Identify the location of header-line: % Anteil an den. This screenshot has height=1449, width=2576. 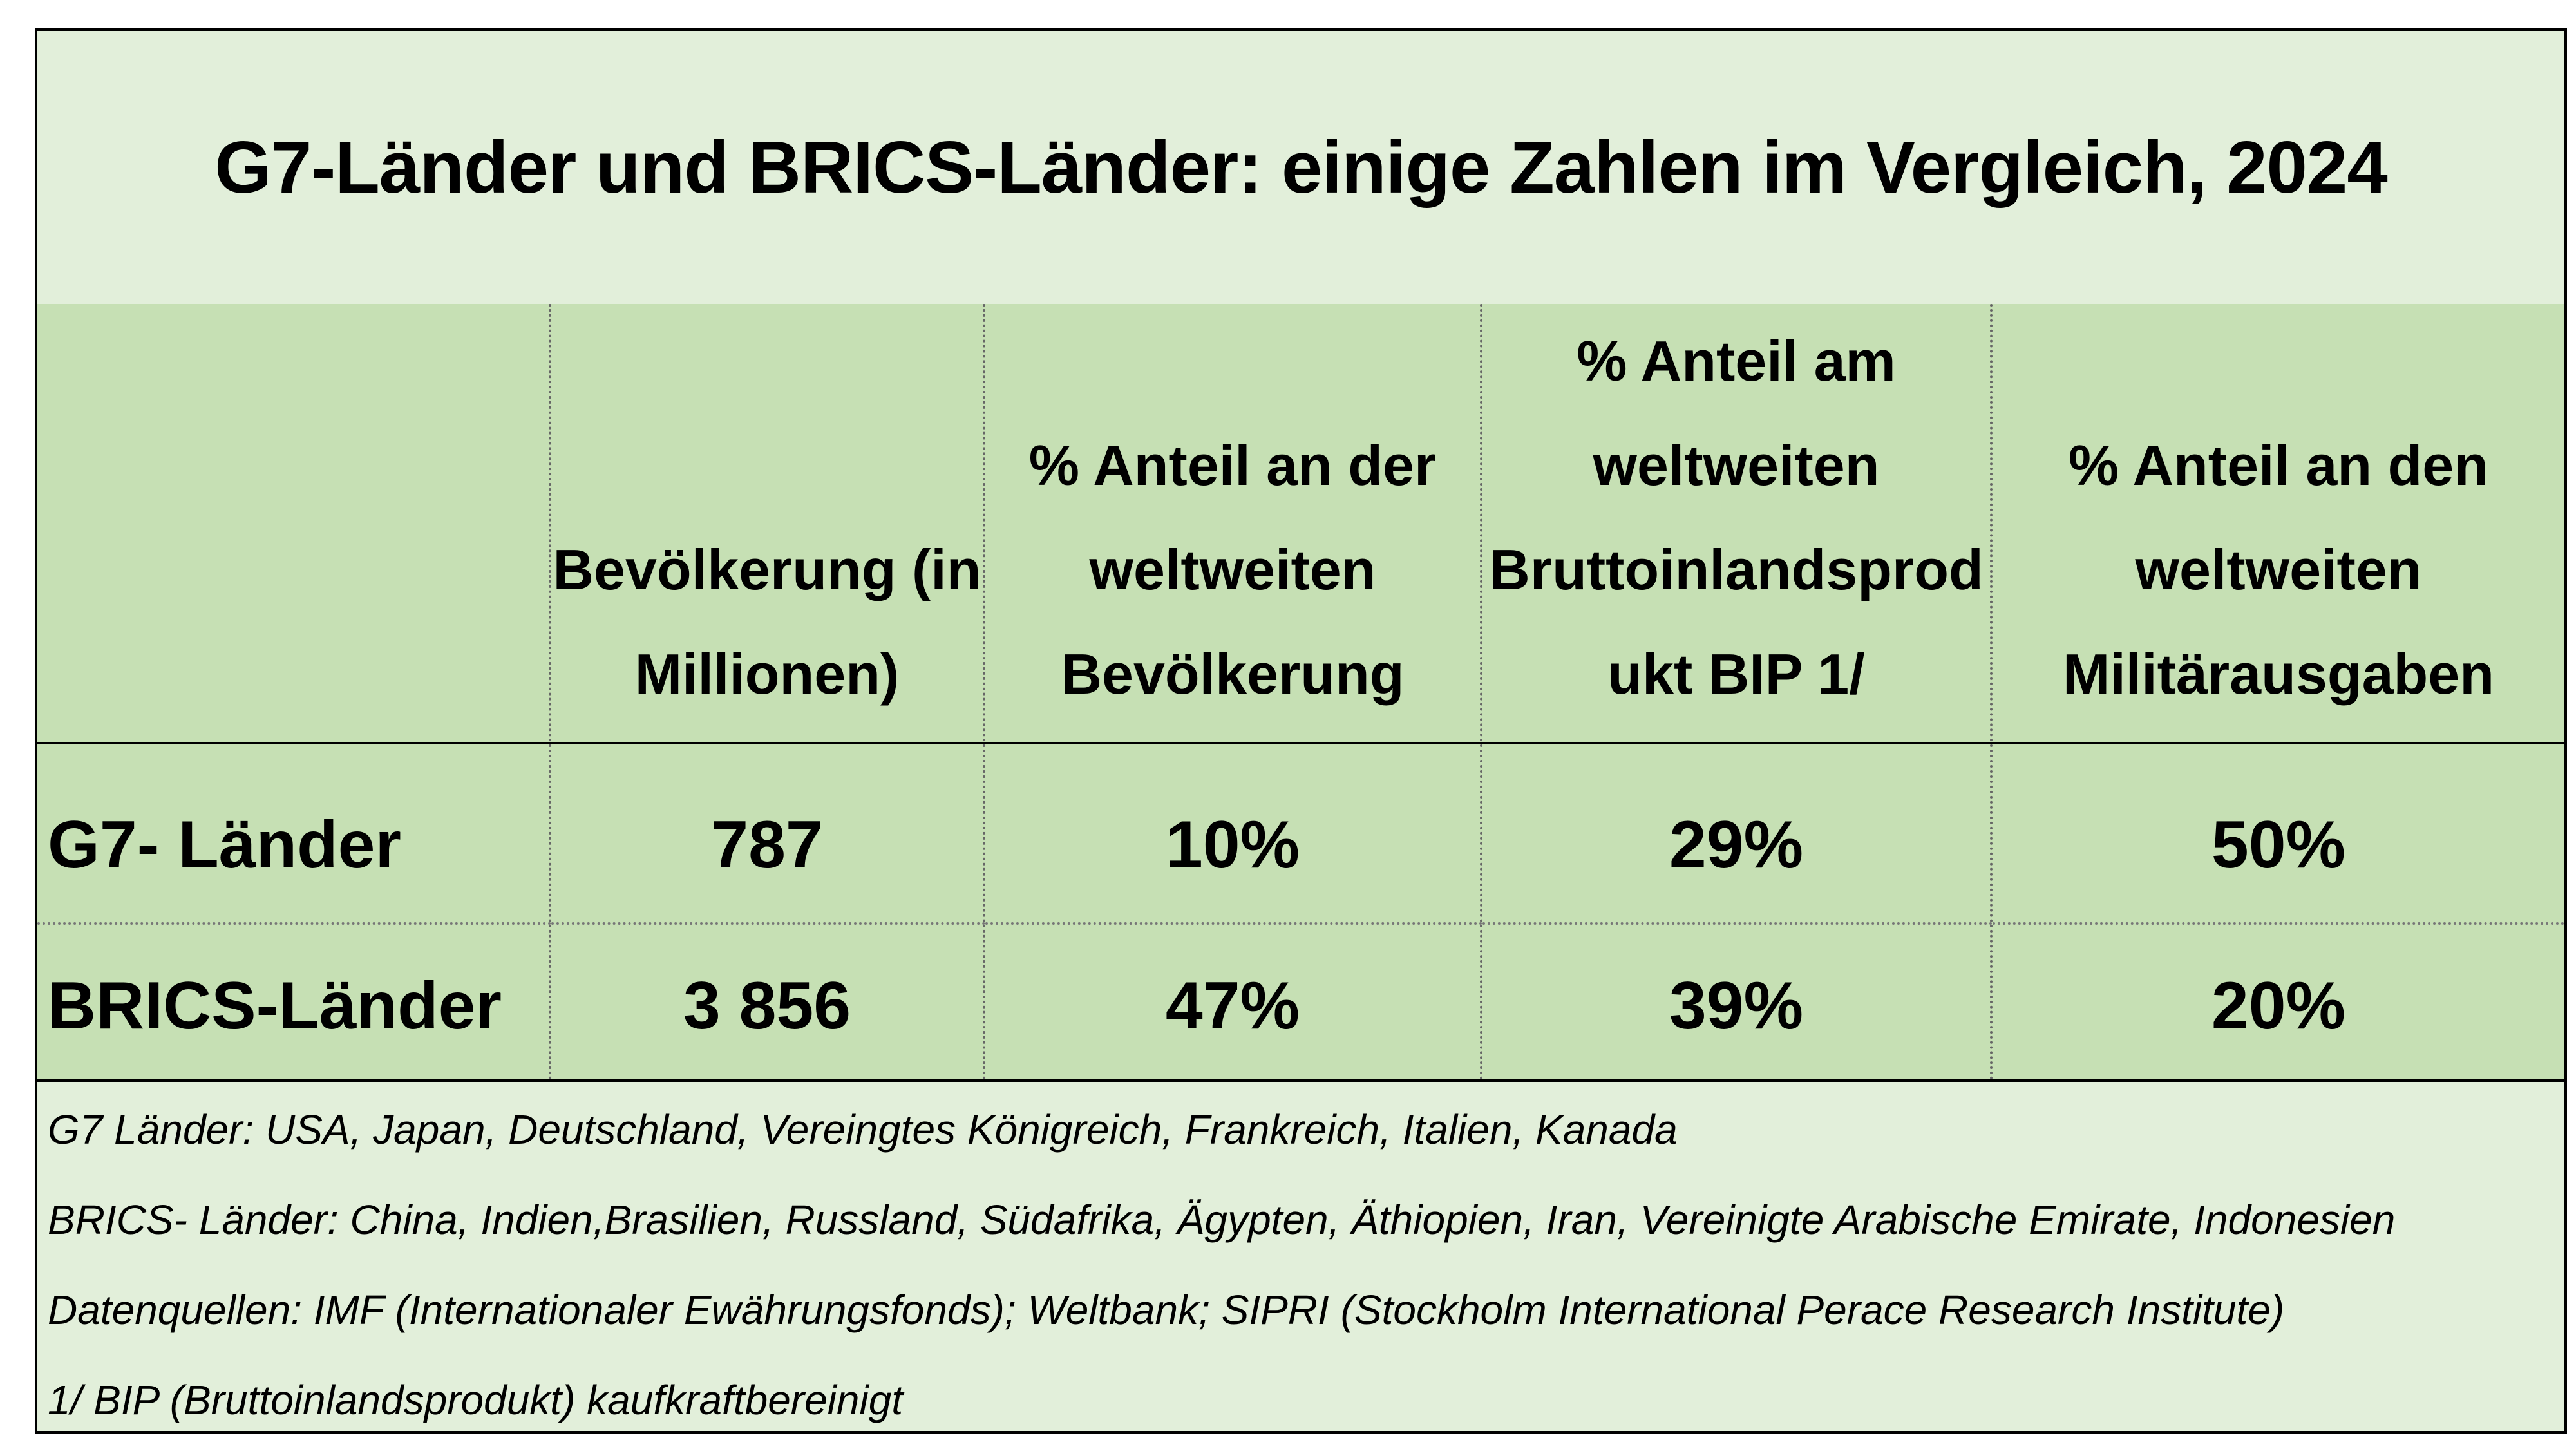
(2278, 465).